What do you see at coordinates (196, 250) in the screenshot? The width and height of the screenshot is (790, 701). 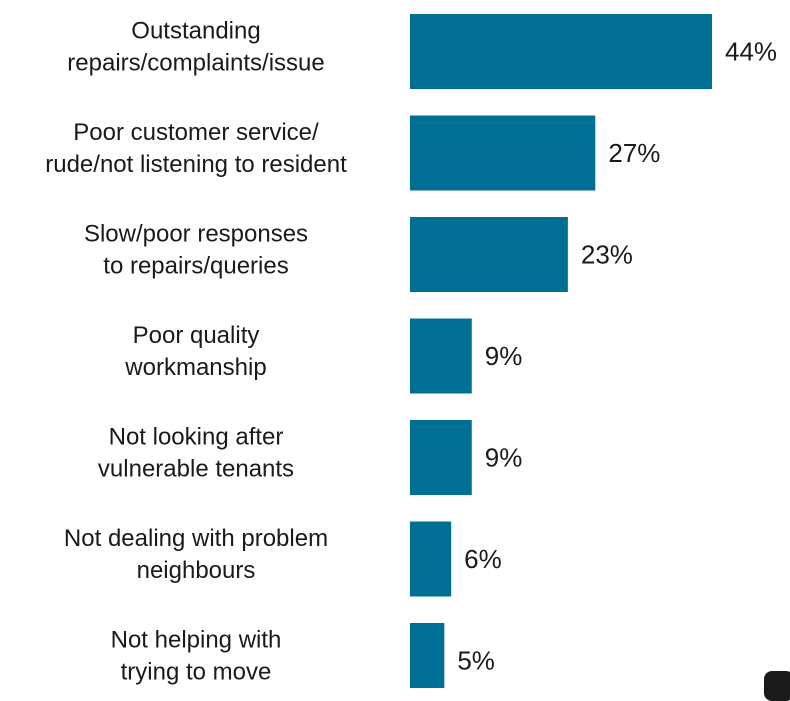 I see `category-label: Slow/poor responses to repairs/queries` at bounding box center [196, 250].